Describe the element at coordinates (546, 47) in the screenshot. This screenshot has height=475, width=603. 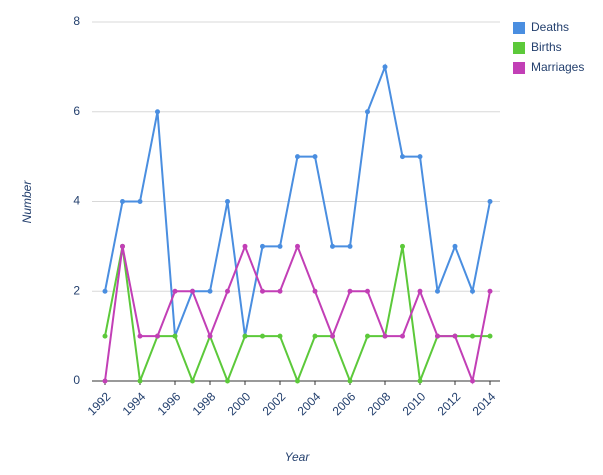
I see `legend-label: Births` at that location.